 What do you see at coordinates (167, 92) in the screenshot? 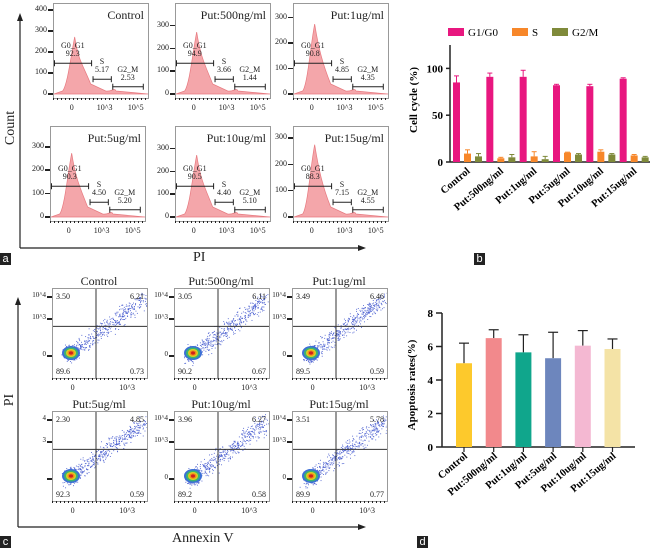
I see `y-tick-label: 0` at bounding box center [167, 92].